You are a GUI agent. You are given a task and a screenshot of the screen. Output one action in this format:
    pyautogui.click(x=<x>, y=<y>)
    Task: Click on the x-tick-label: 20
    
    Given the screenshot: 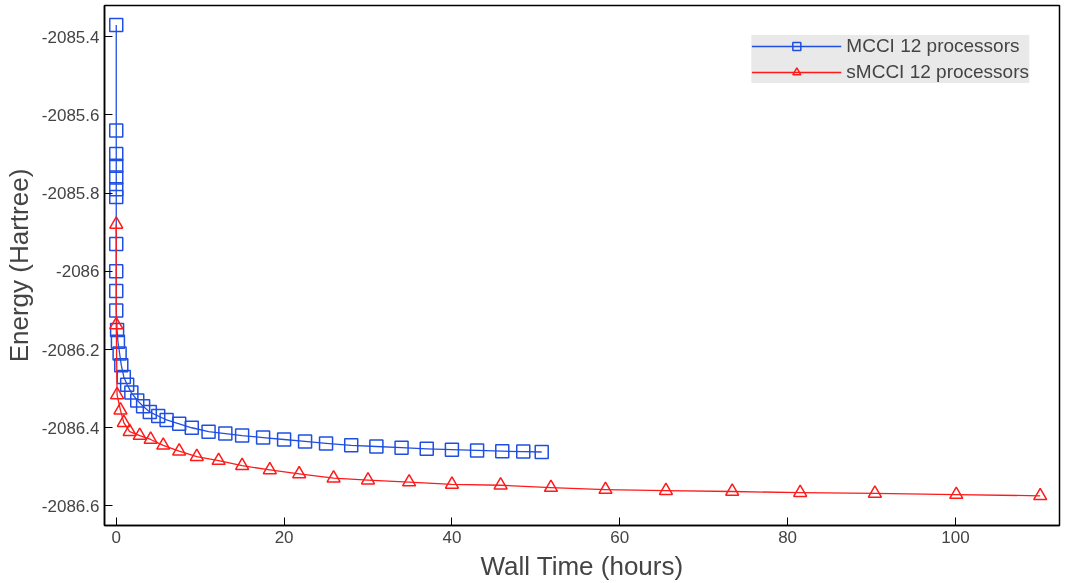 What is the action you would take?
    pyautogui.click(x=284, y=537)
    